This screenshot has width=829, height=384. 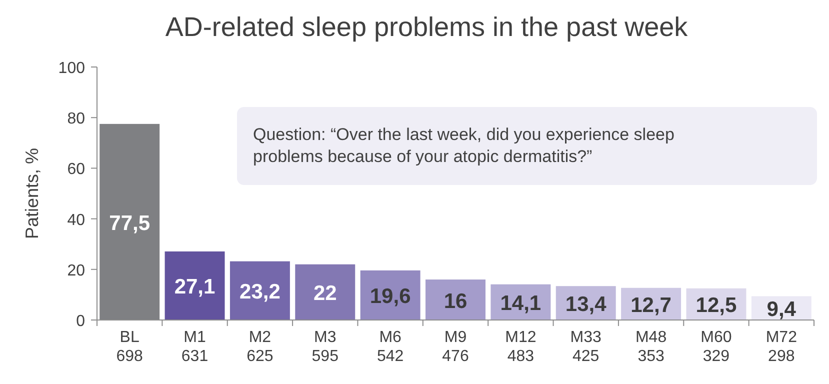 What do you see at coordinates (782, 347) in the screenshot?
I see `x-tick-label: M72 298` at bounding box center [782, 347].